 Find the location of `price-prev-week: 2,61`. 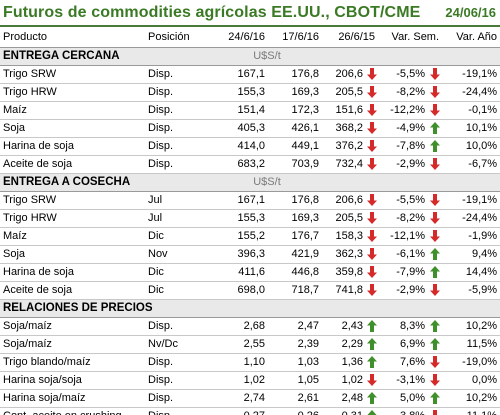

price-prev-week: 2,61 is located at coordinates (295, 398).